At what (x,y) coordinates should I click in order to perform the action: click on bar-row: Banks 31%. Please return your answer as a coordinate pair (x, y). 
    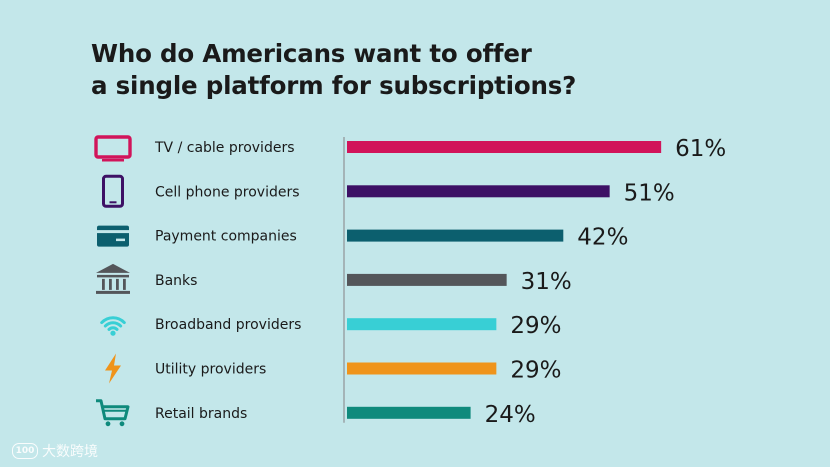
    Looking at the image, I should click on (334, 279).